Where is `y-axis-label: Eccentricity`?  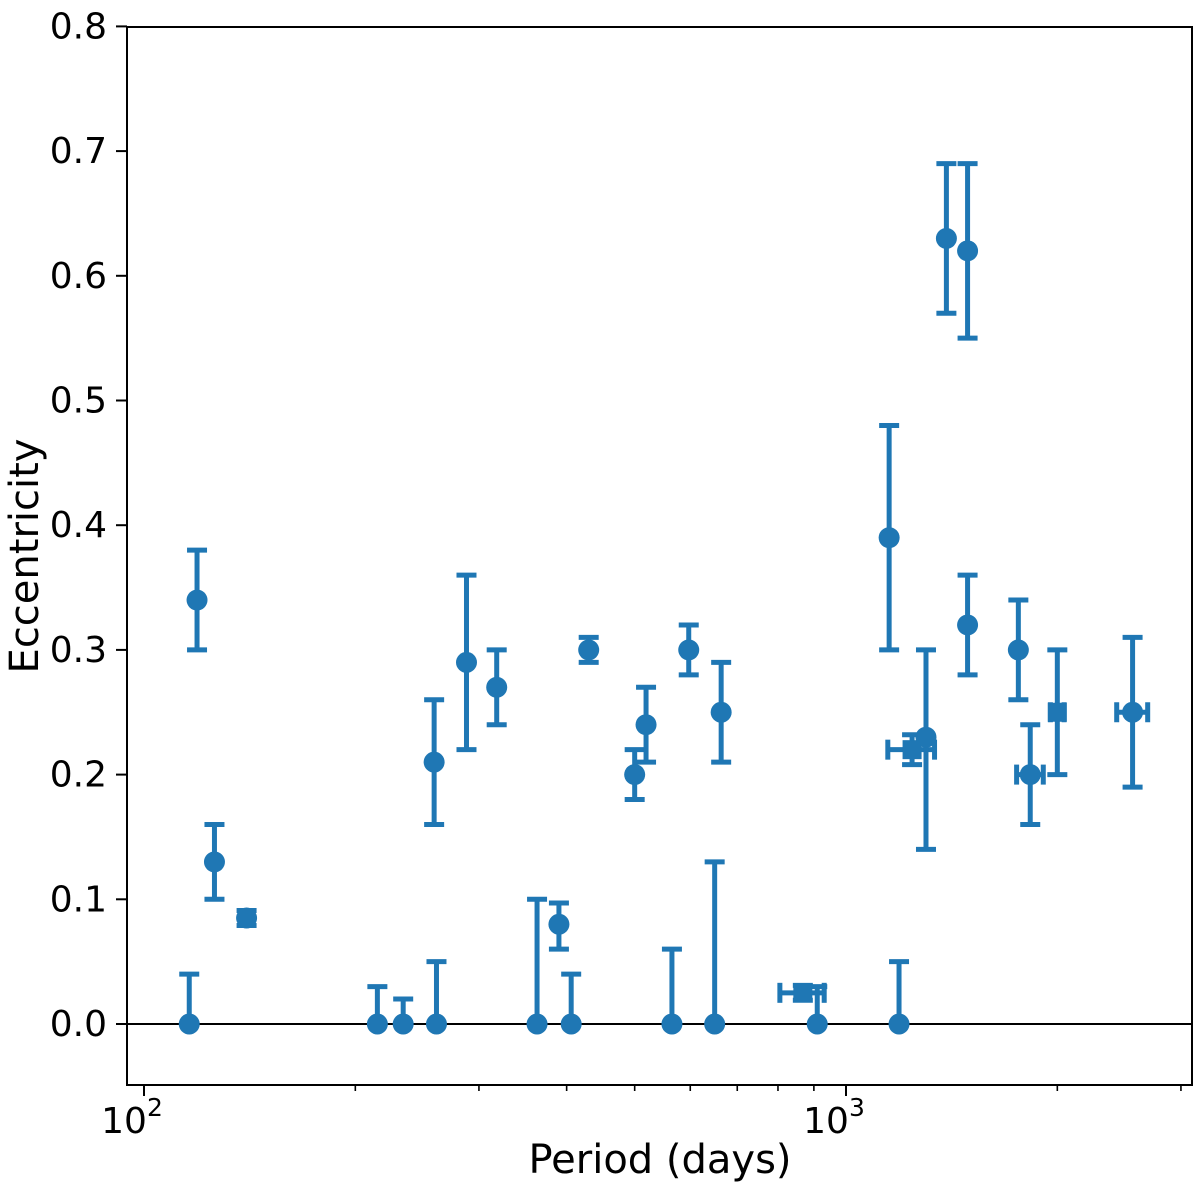 y-axis-label: Eccentricity is located at coordinates (25, 556).